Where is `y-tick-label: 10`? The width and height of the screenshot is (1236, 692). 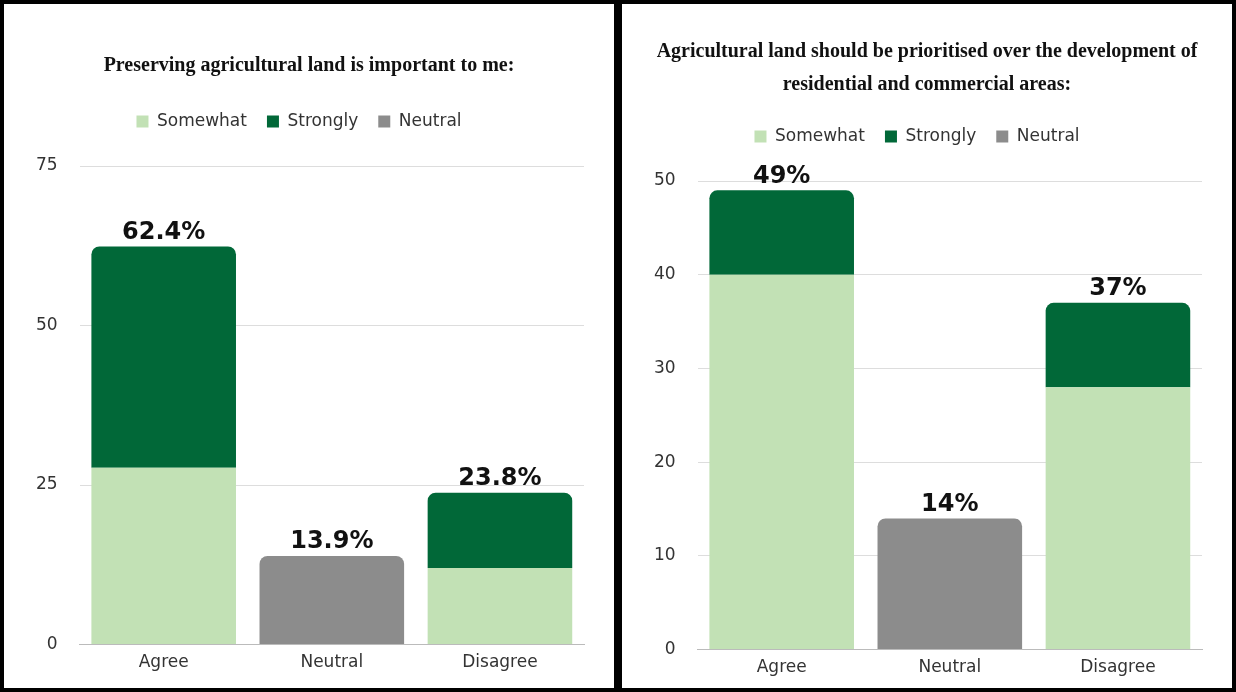
y-tick-label: 10 is located at coordinates (664, 554).